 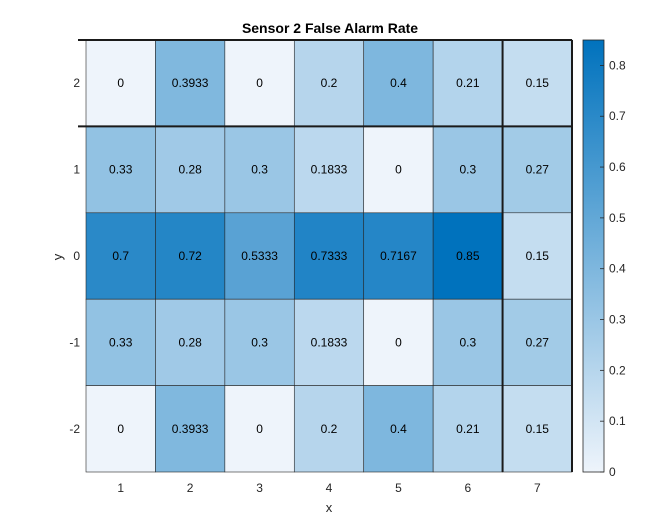 What do you see at coordinates (617, 320) in the screenshot?
I see `colorbar-tick-label: 0.3` at bounding box center [617, 320].